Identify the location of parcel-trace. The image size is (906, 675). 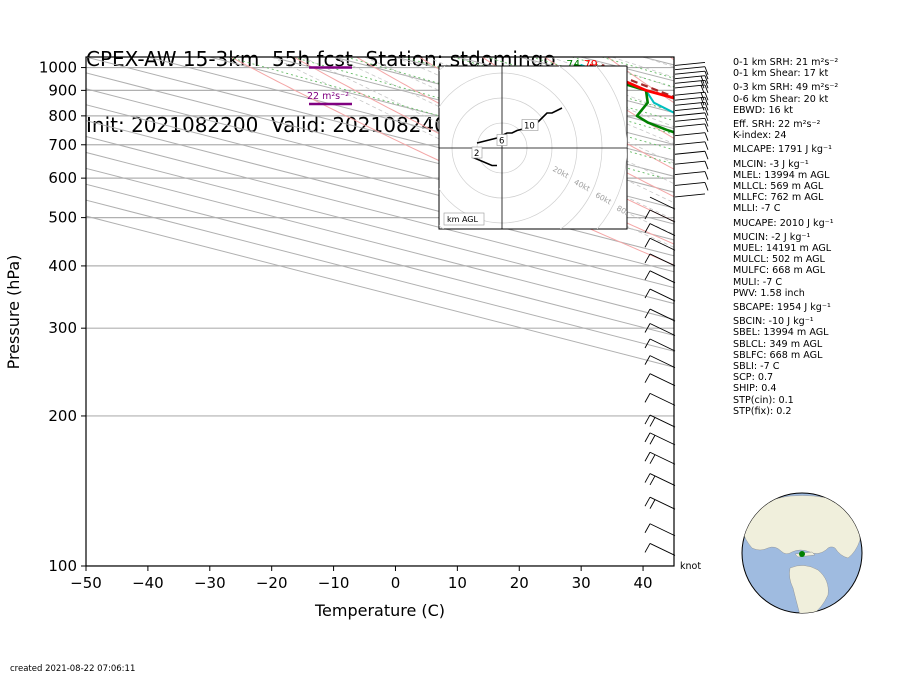
(637, 81).